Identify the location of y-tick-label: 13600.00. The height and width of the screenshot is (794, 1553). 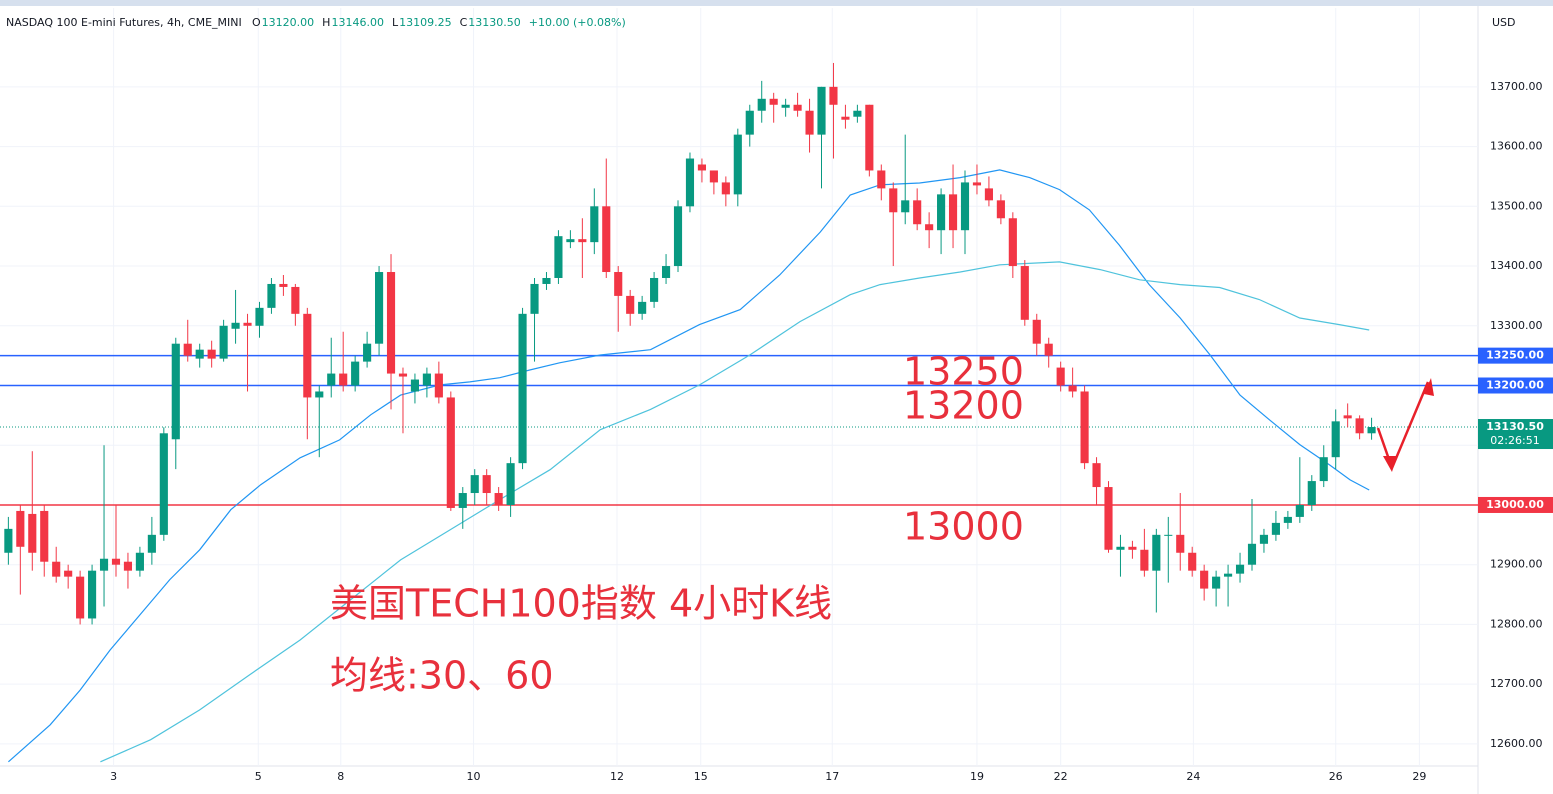
(1516, 146).